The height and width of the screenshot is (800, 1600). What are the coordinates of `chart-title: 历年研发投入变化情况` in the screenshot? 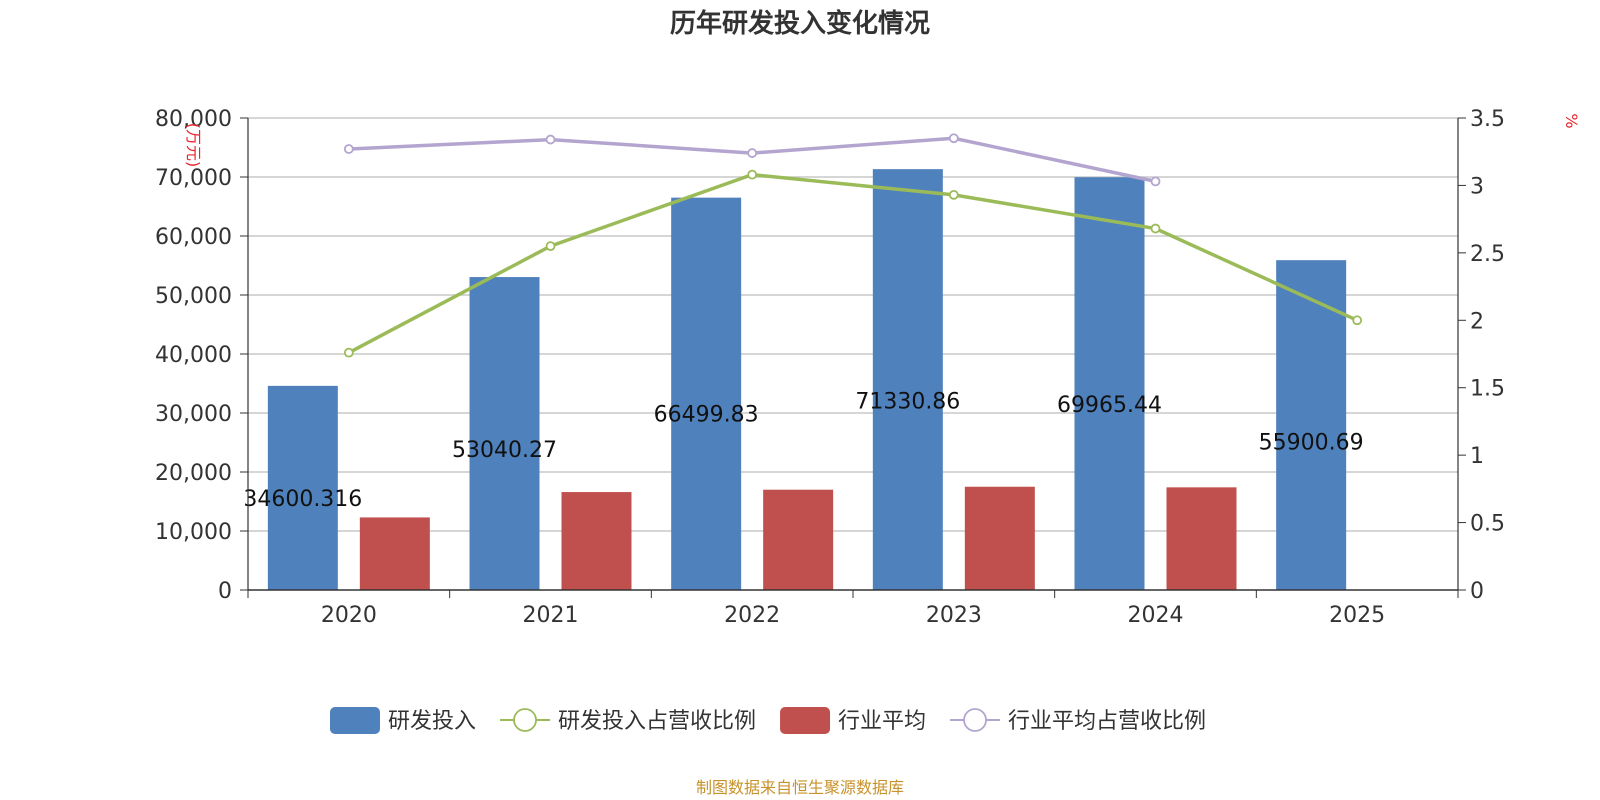 It's located at (800, 23).